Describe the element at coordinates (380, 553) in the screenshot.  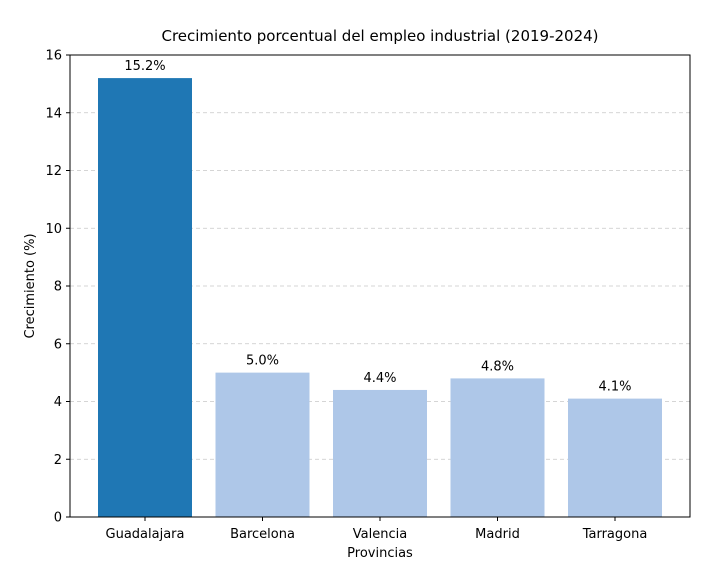
I see `x-axis-label: Provincias` at that location.